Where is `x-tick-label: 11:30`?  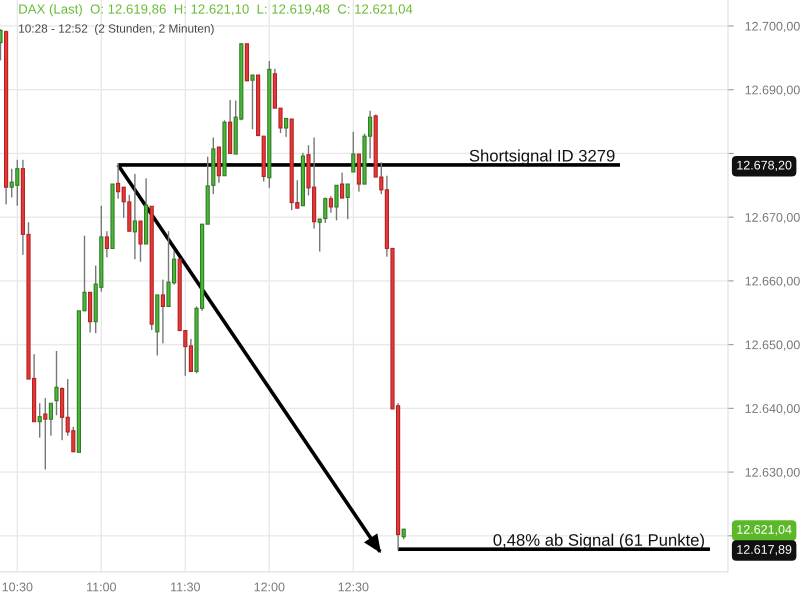
x-tick-label: 11:30 is located at coordinates (185, 587).